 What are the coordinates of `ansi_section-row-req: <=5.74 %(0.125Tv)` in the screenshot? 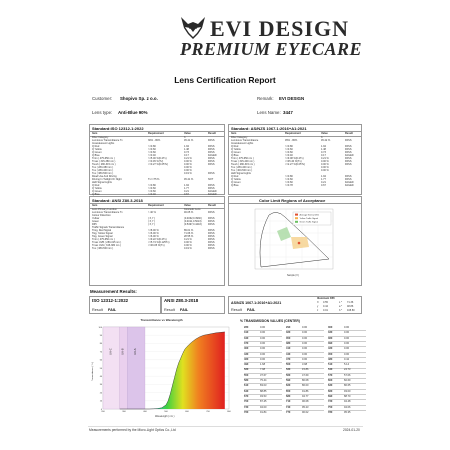 It's located at (159, 242).